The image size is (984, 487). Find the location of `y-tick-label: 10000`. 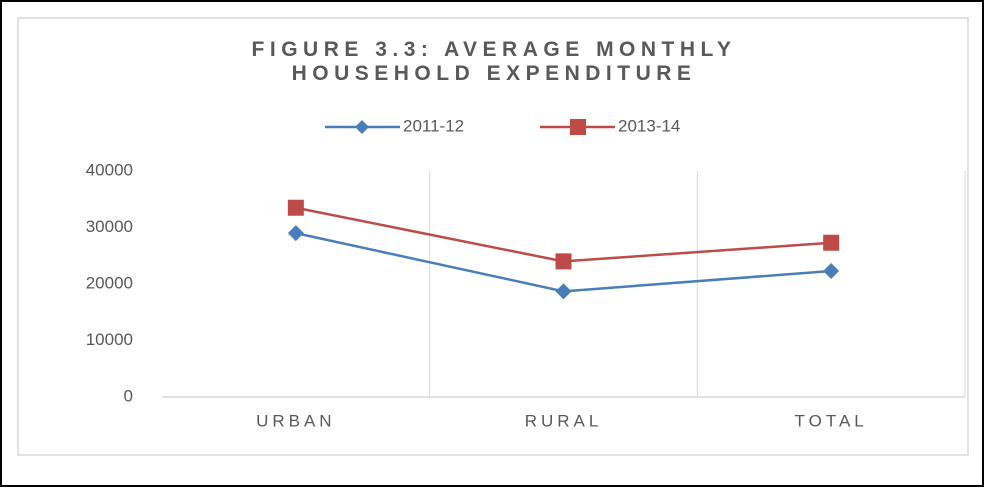

y-tick-label: 10000 is located at coordinates (109, 339).